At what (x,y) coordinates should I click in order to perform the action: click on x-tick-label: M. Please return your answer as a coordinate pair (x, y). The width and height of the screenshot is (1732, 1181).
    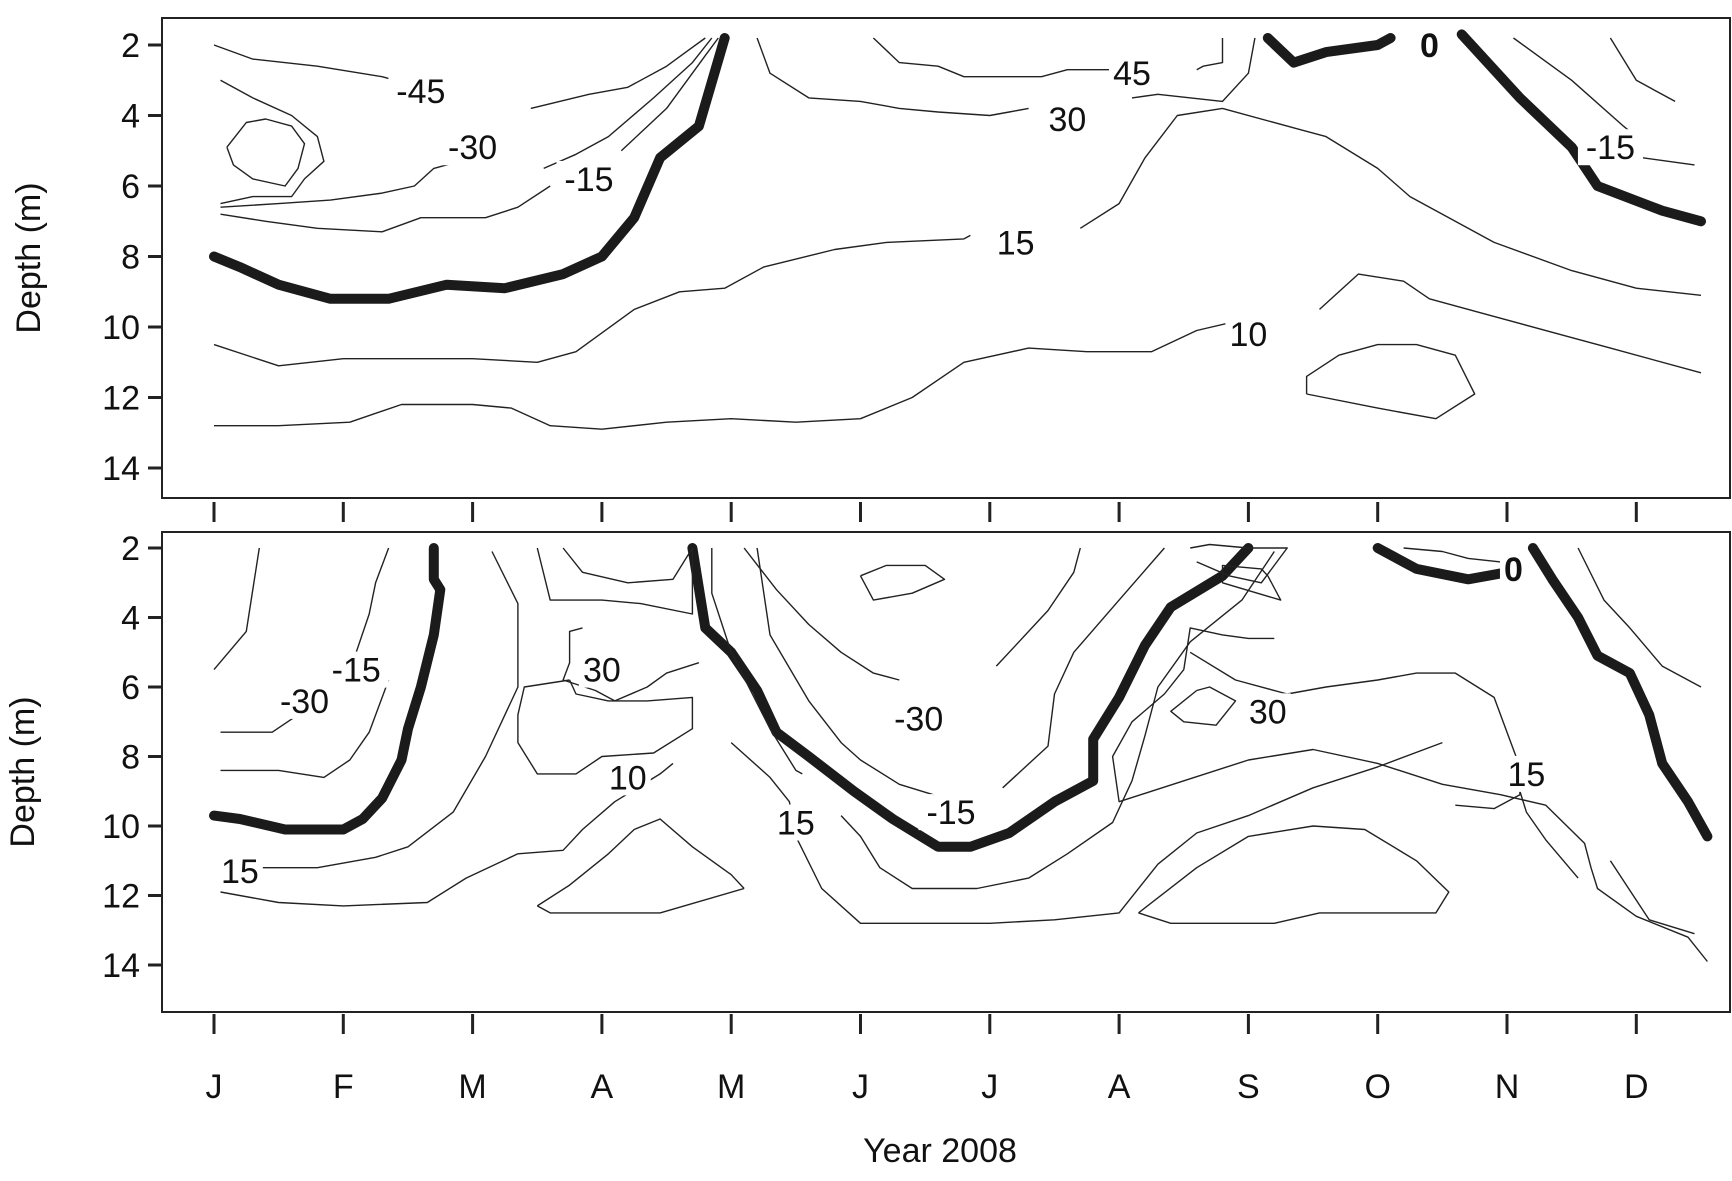
    Looking at the image, I should click on (472, 1087).